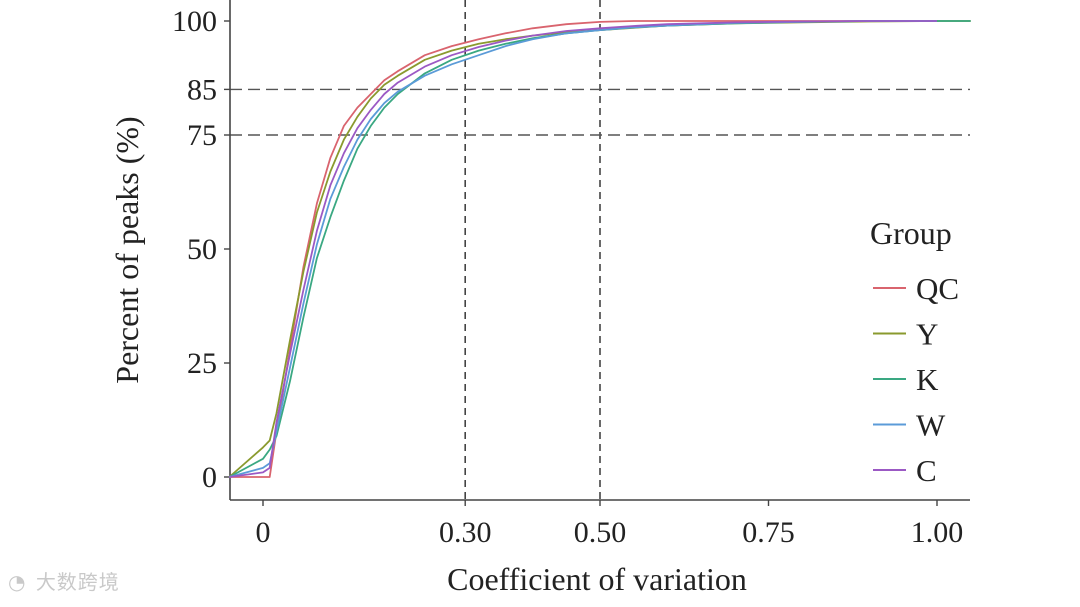 This screenshot has height=607, width=1080. I want to click on watermark: ◔ 大数跨境, so click(64, 580).